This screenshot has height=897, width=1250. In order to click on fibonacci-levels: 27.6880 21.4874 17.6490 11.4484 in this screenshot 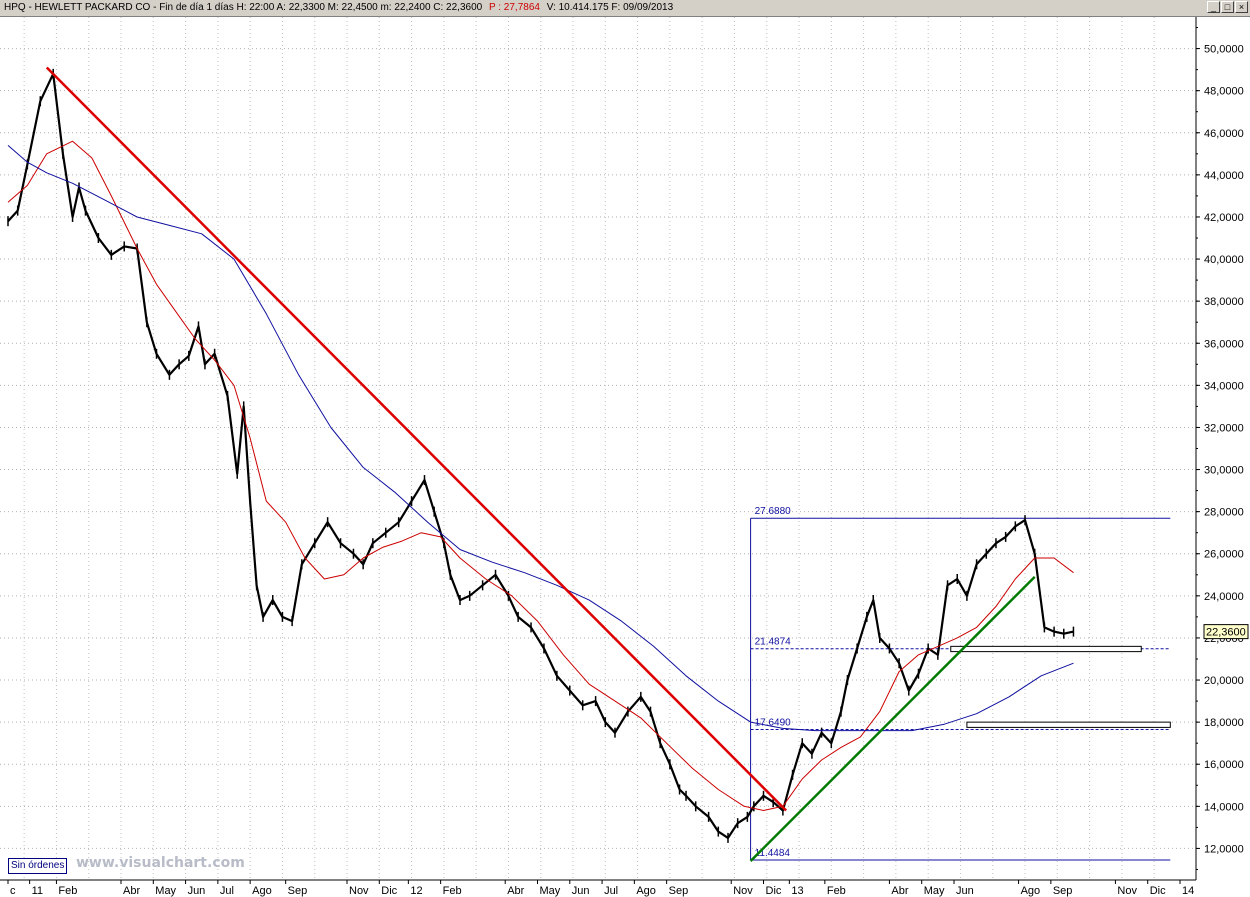, I will do `click(960, 683)`.